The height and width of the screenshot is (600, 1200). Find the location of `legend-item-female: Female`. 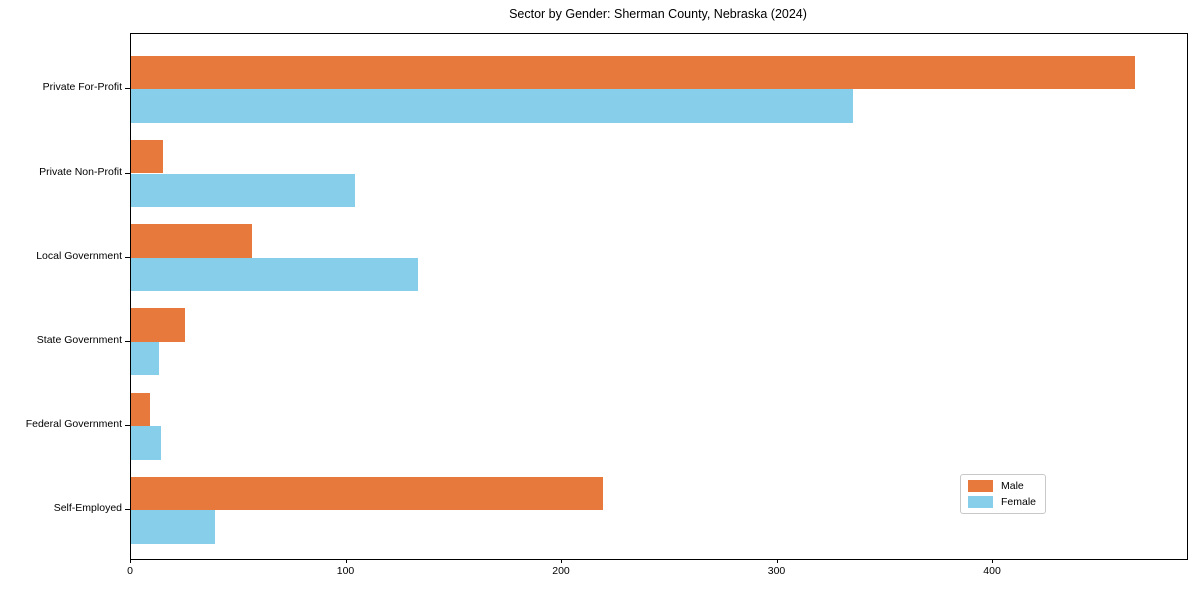

legend-item-female: Female is located at coordinates (1002, 502).